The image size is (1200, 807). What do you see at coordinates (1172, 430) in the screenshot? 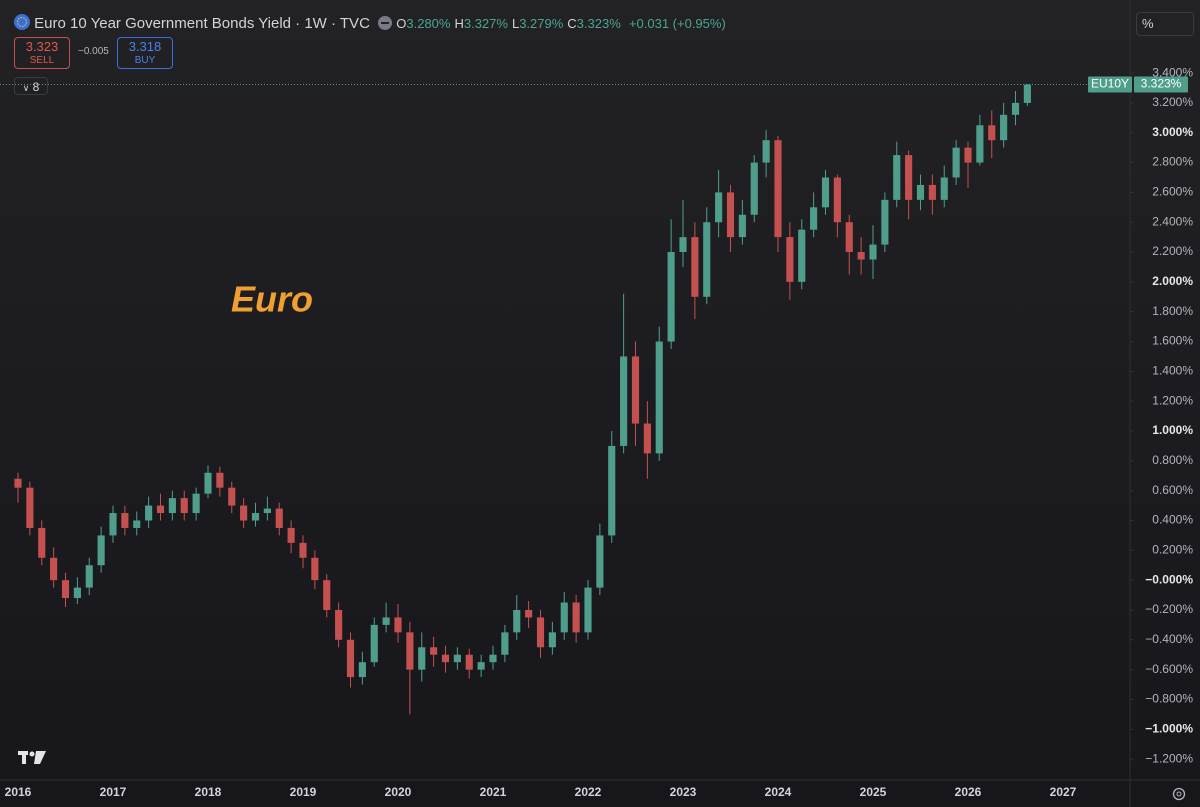
I see `y-tick-label: 1.000%` at bounding box center [1172, 430].